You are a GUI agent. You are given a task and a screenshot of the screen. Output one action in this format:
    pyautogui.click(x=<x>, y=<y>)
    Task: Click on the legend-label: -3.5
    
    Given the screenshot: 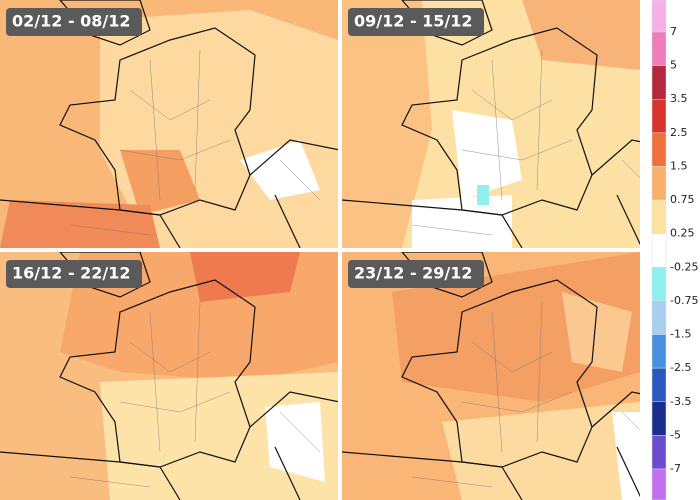 What is the action you would take?
    pyautogui.click(x=680, y=401)
    